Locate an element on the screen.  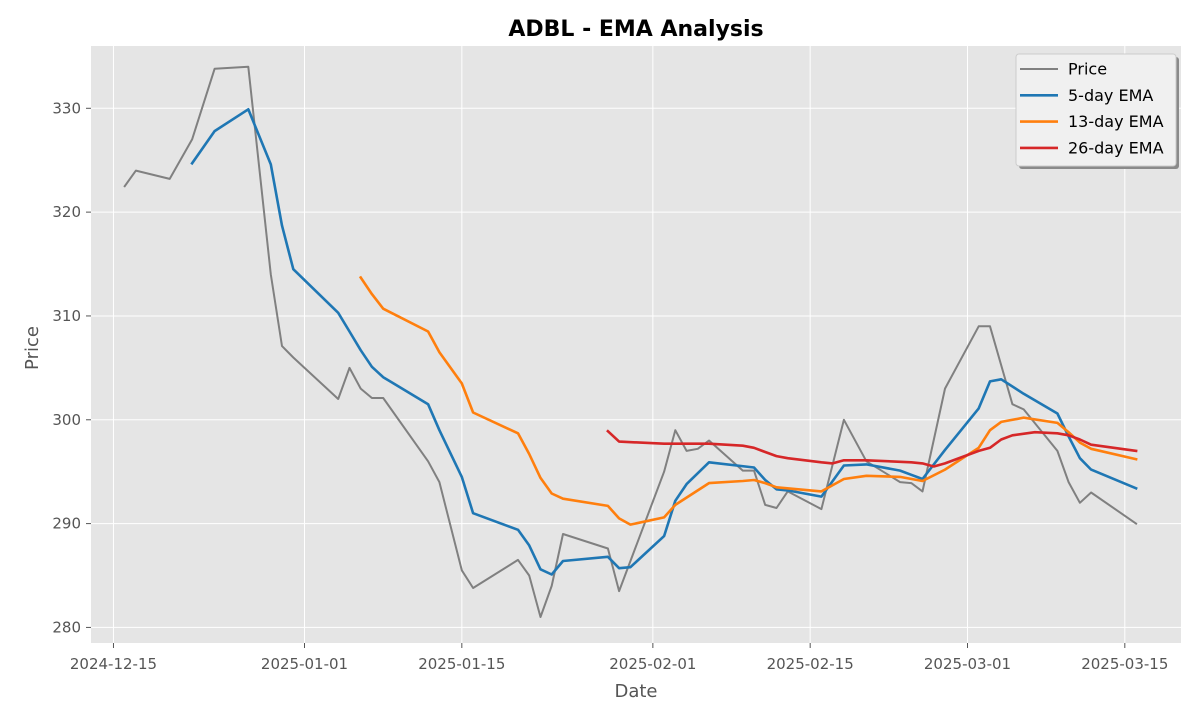
legend-label-price: Price is located at coordinates (1087, 69).